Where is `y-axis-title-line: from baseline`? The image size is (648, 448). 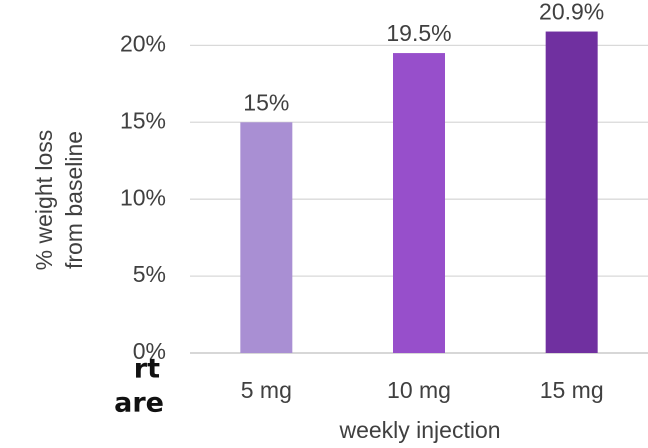
y-axis-title-line: from baseline is located at coordinates (74, 200).